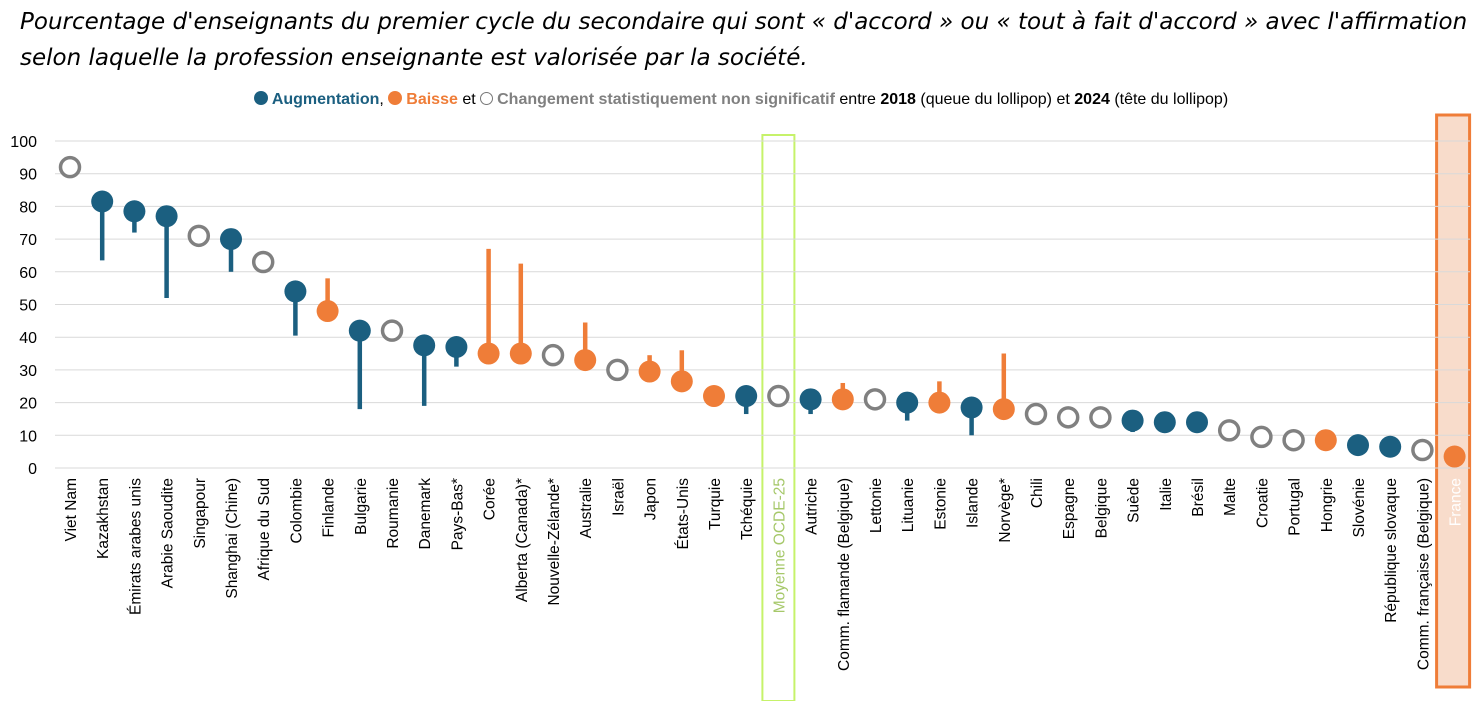  I want to click on x-category-label: Italie, so click(1166, 494).